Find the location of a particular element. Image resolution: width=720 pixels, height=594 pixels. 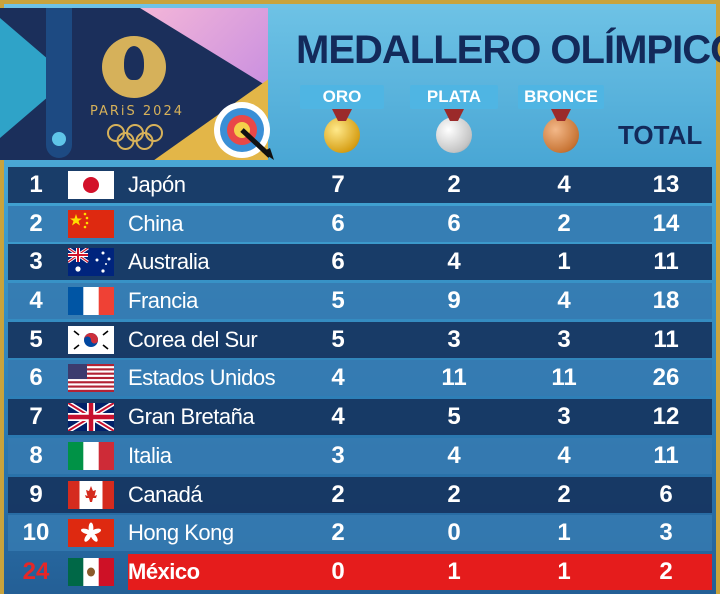

canada-flag-icon is located at coordinates (91, 494).